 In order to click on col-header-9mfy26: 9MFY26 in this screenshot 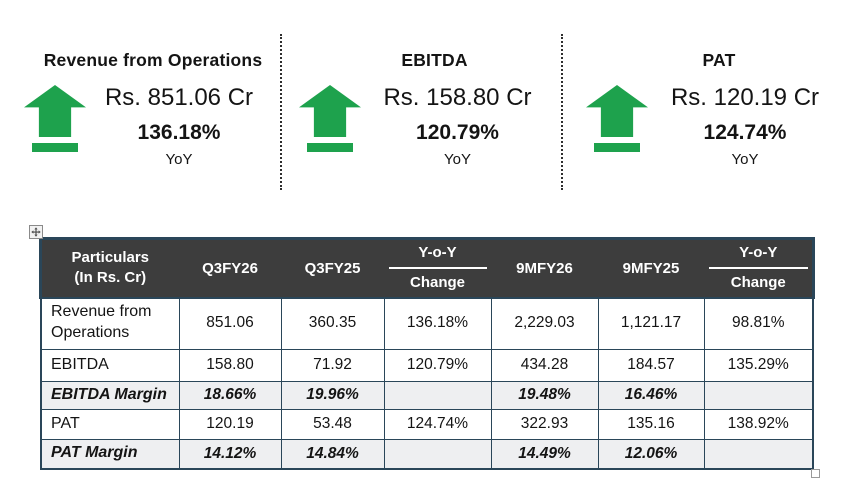, I will do `click(544, 268)`.